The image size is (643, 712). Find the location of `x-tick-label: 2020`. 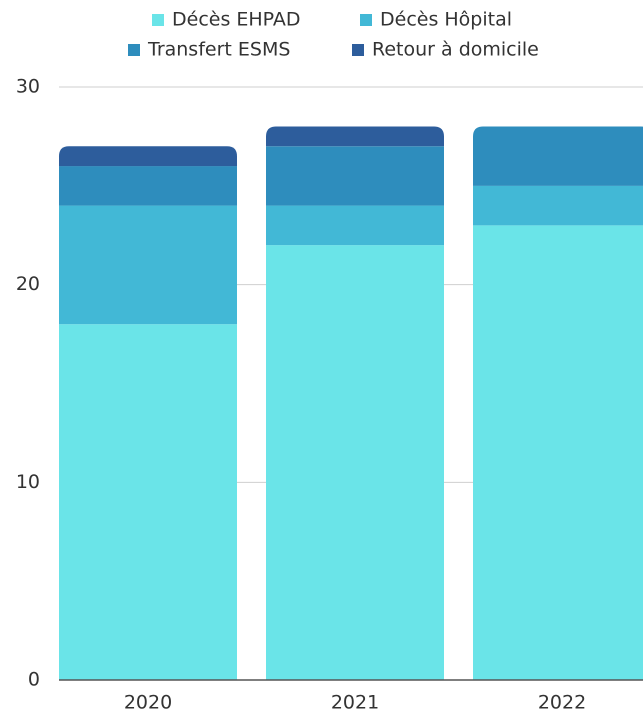

x-tick-label: 2020 is located at coordinates (148, 702).